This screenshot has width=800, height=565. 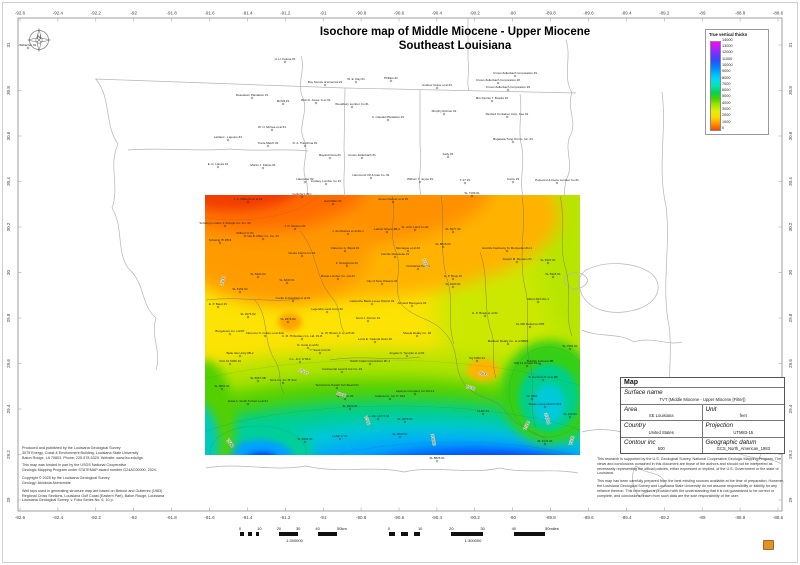 I want to click on well-label: SL 8334 #1, so click(x=305, y=439).